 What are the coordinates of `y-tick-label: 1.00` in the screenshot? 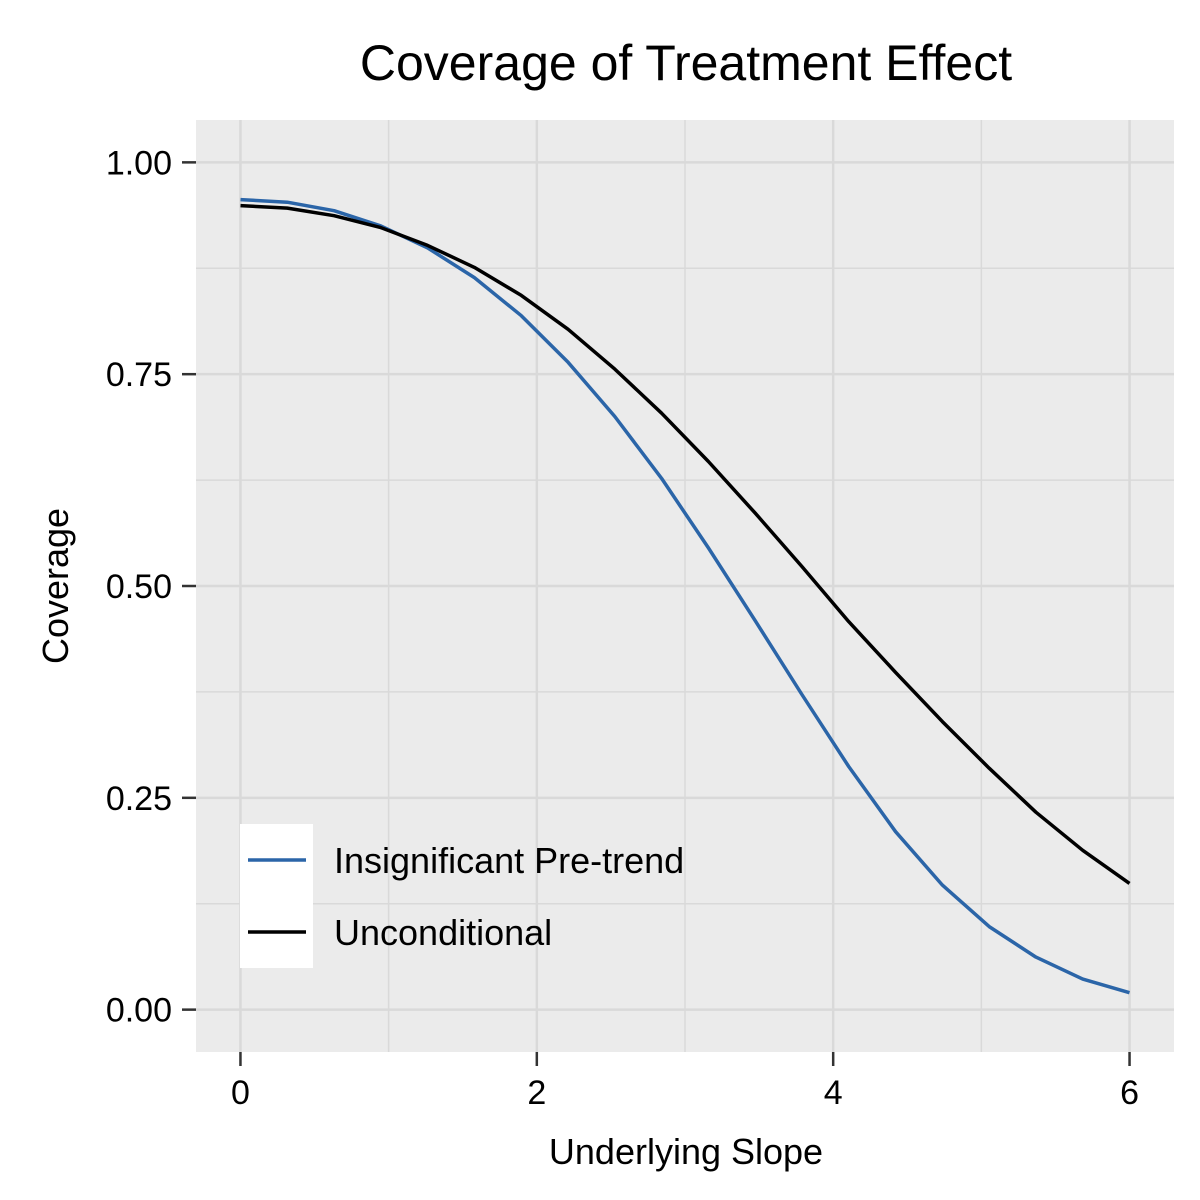 It's located at (139, 163).